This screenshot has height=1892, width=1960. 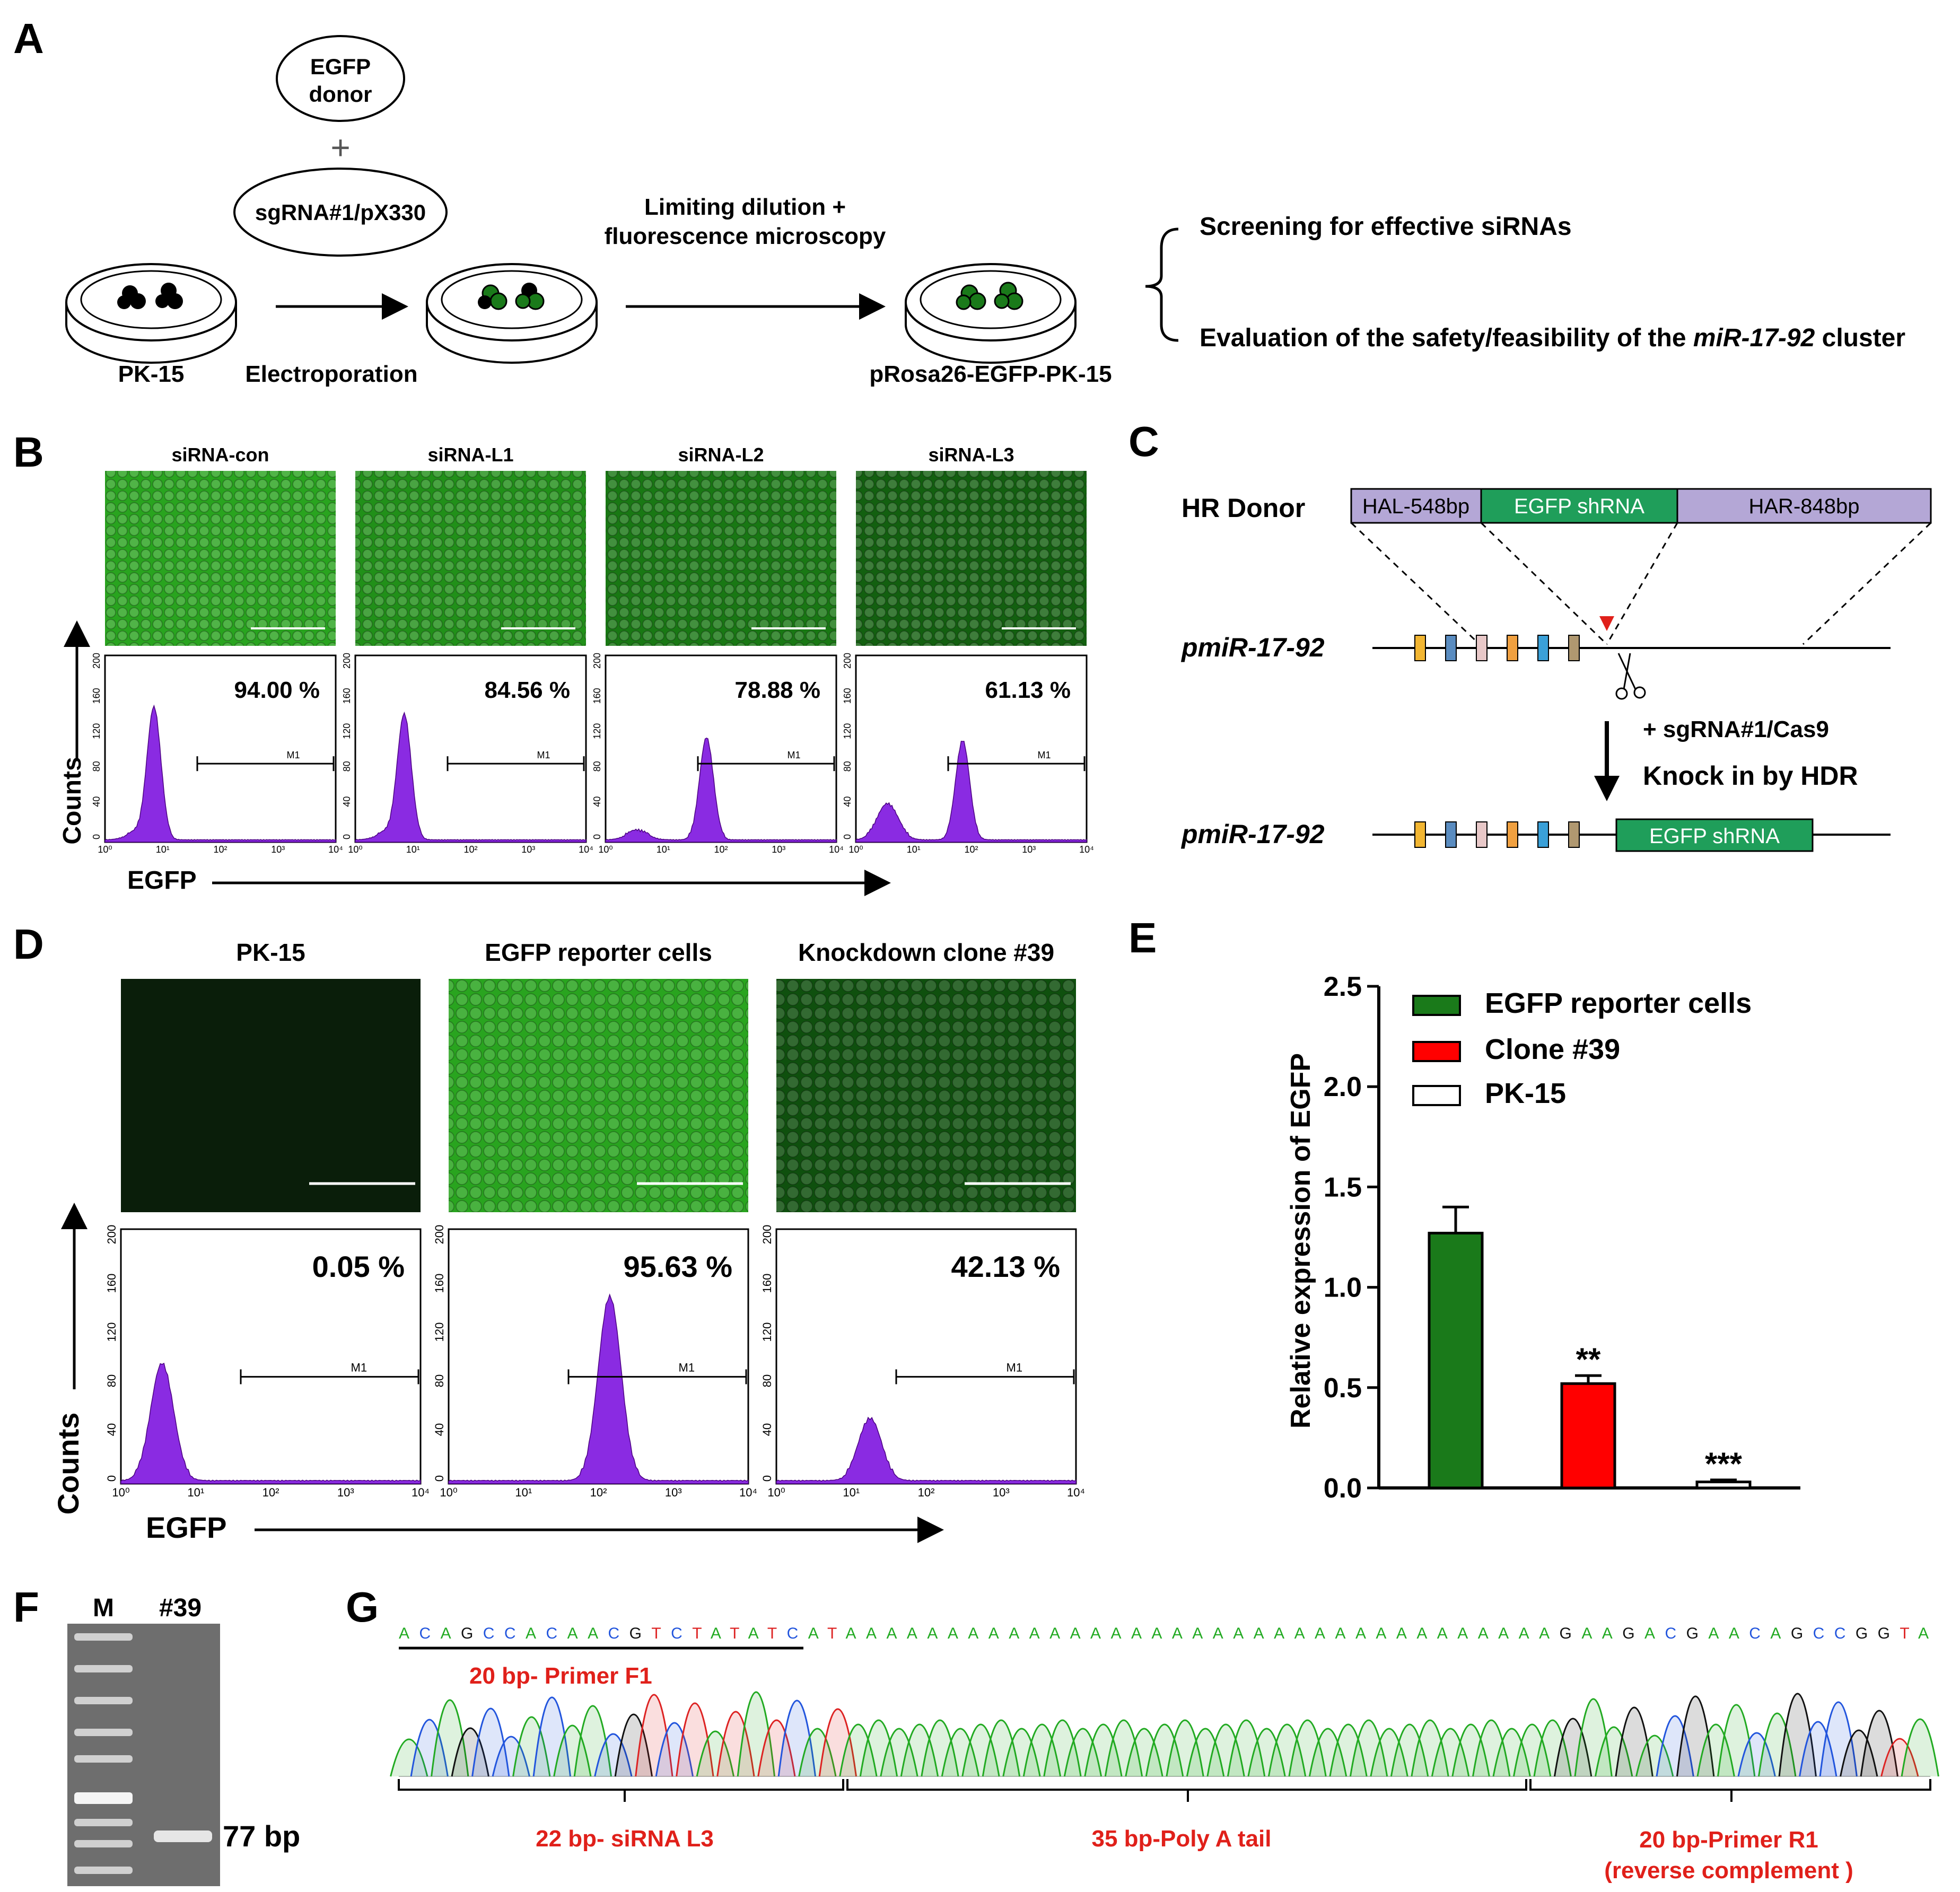 I want to click on panel-label-d: D, so click(x=28, y=944).